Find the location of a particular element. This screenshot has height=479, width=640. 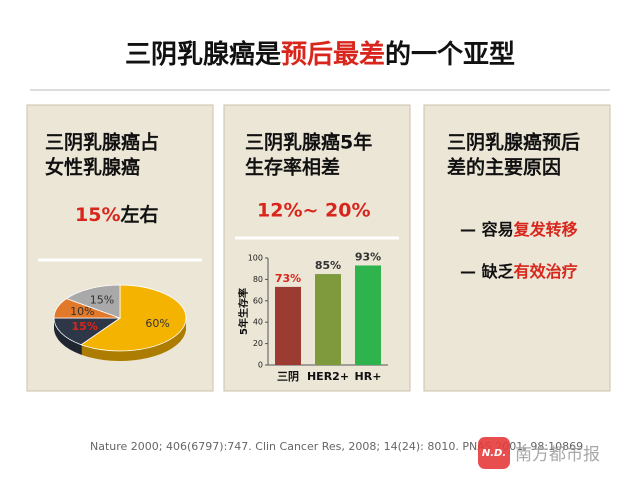

bar-value-label: 73% is located at coordinates (288, 278).